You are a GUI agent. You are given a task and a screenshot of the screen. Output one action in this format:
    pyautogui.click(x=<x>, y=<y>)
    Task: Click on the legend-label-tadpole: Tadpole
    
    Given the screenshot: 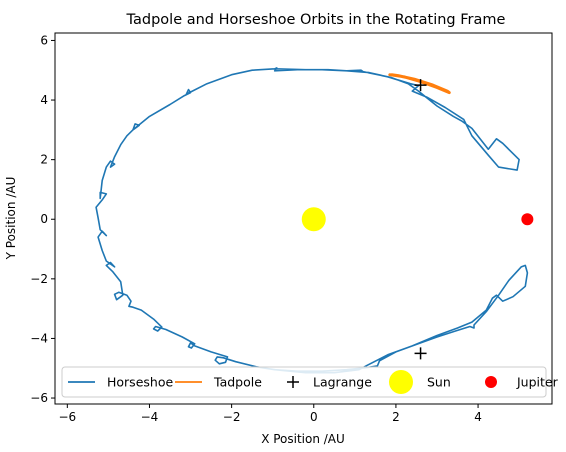 What is the action you would take?
    pyautogui.click(x=237, y=382)
    